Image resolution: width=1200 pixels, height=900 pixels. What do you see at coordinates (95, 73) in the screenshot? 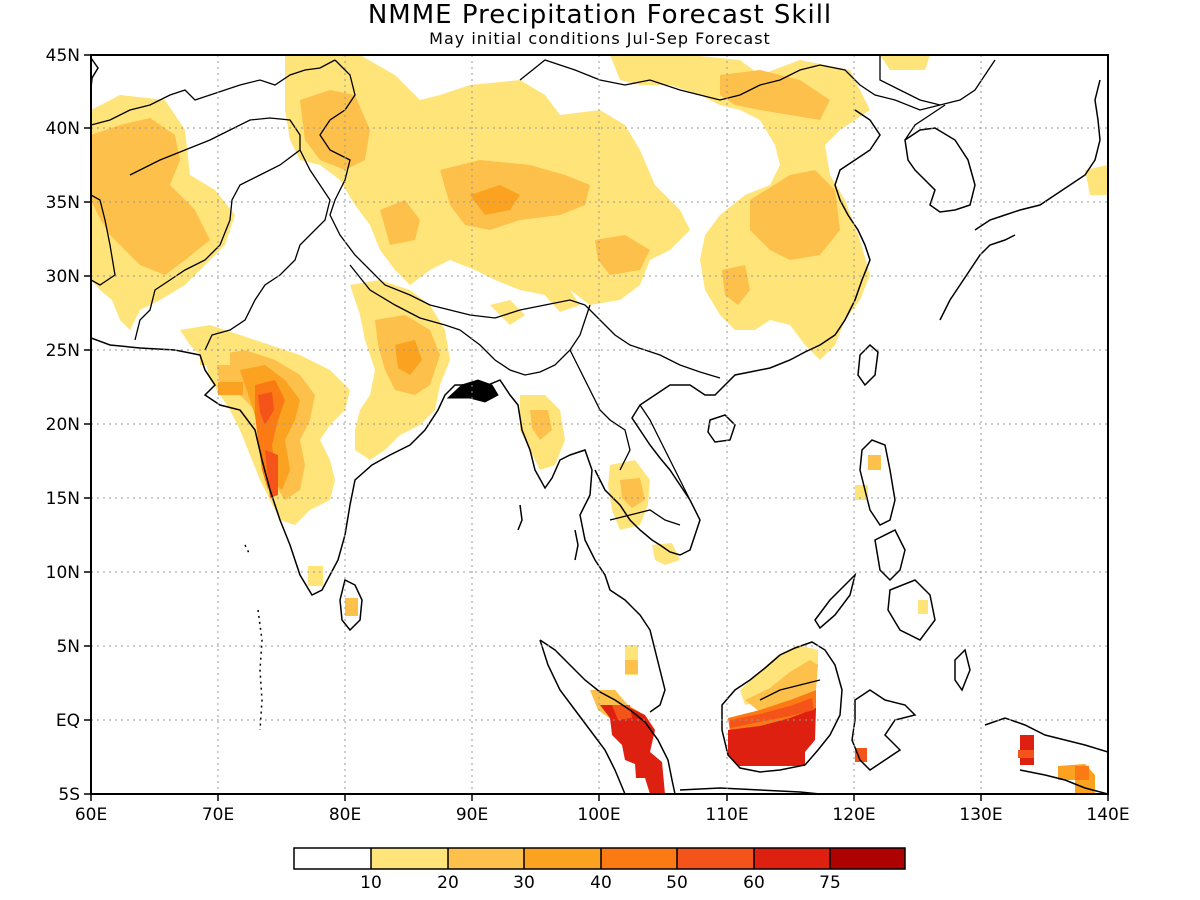
I see `caspian-sea-outline` at bounding box center [95, 73].